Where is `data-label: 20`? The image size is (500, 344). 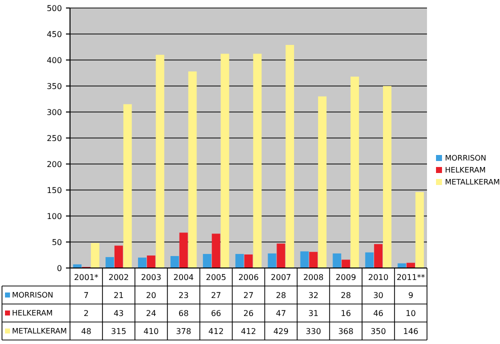
data-label: 20 is located at coordinates (151, 295).